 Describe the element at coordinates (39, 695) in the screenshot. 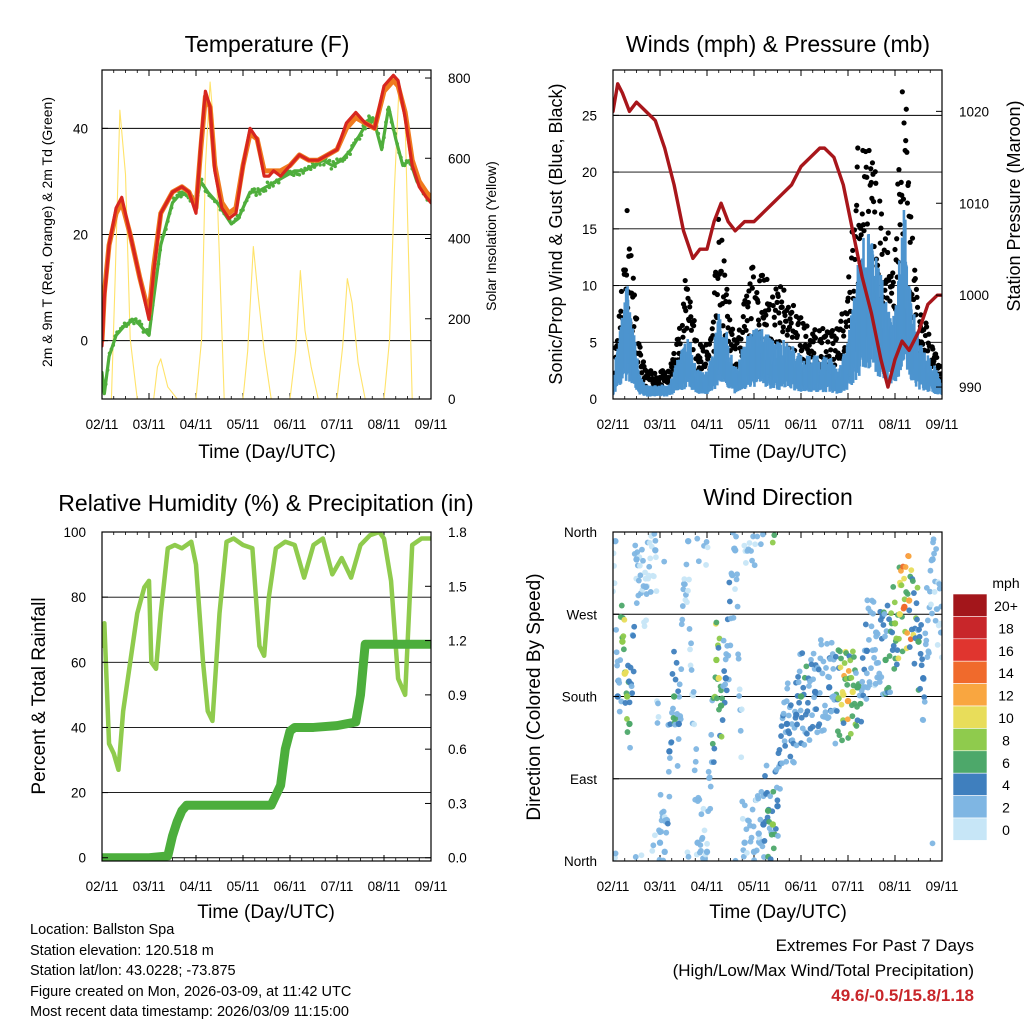

I see `humidity-y-label: Percent & Total Rainfall` at that location.